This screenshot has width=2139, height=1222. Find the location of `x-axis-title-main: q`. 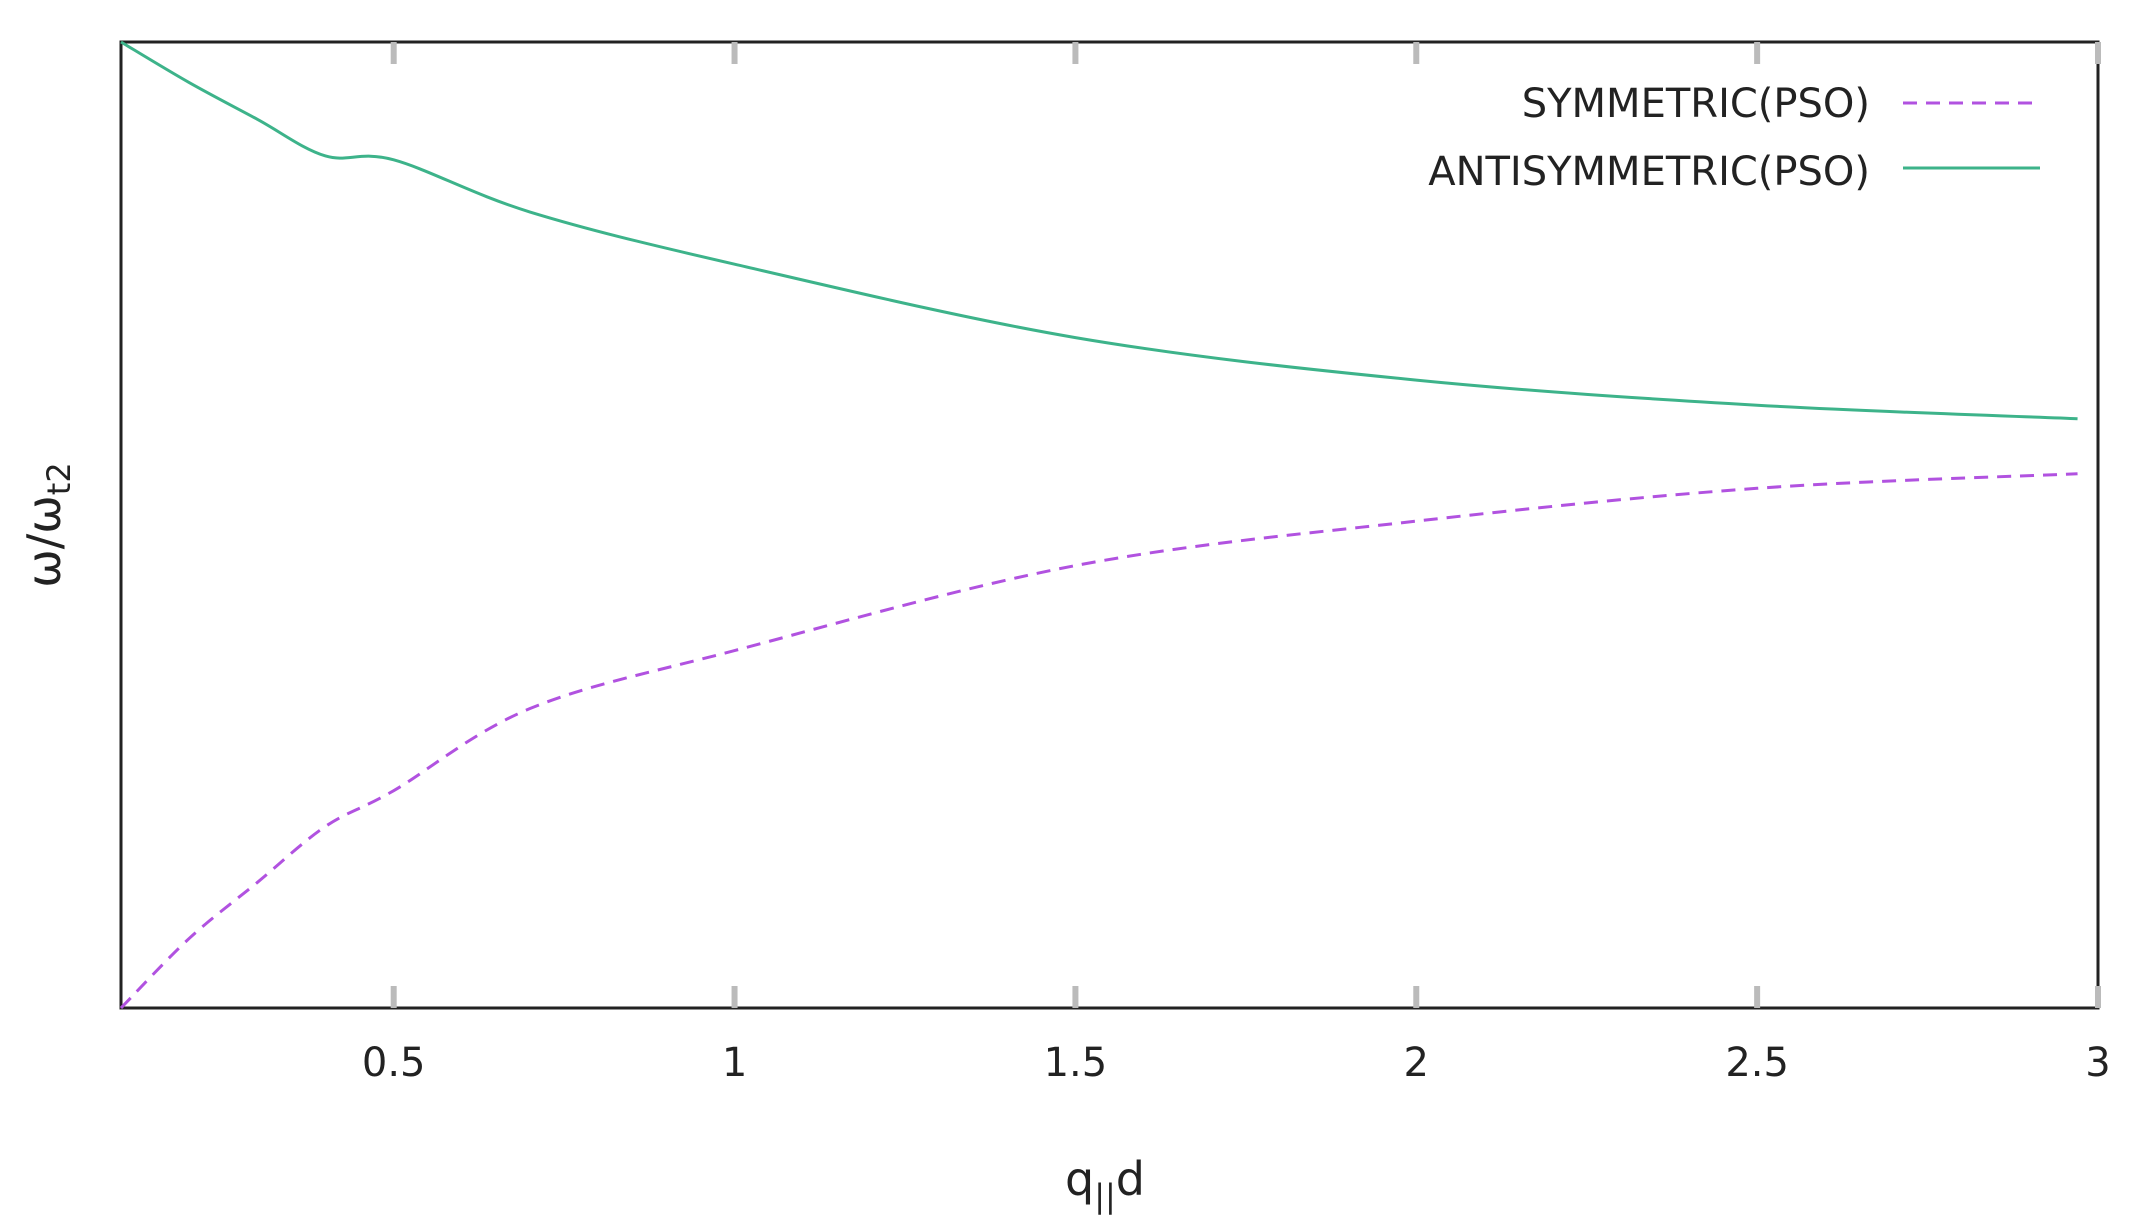

x-axis-title-main: q is located at coordinates (1079, 1179).